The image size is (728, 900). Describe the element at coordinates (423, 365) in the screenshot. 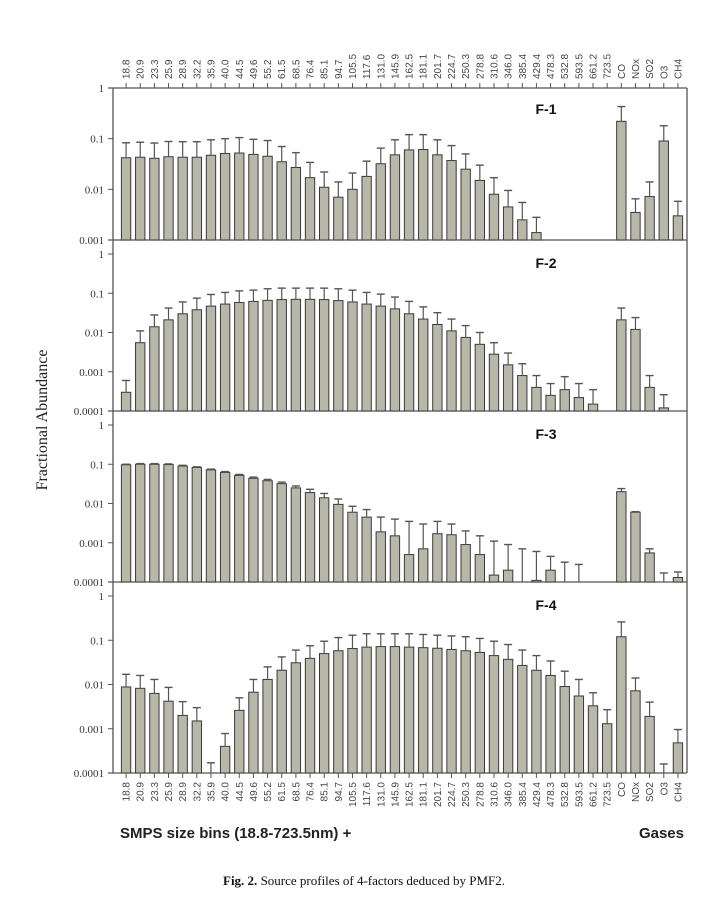

I see `bar-181.1` at that location.